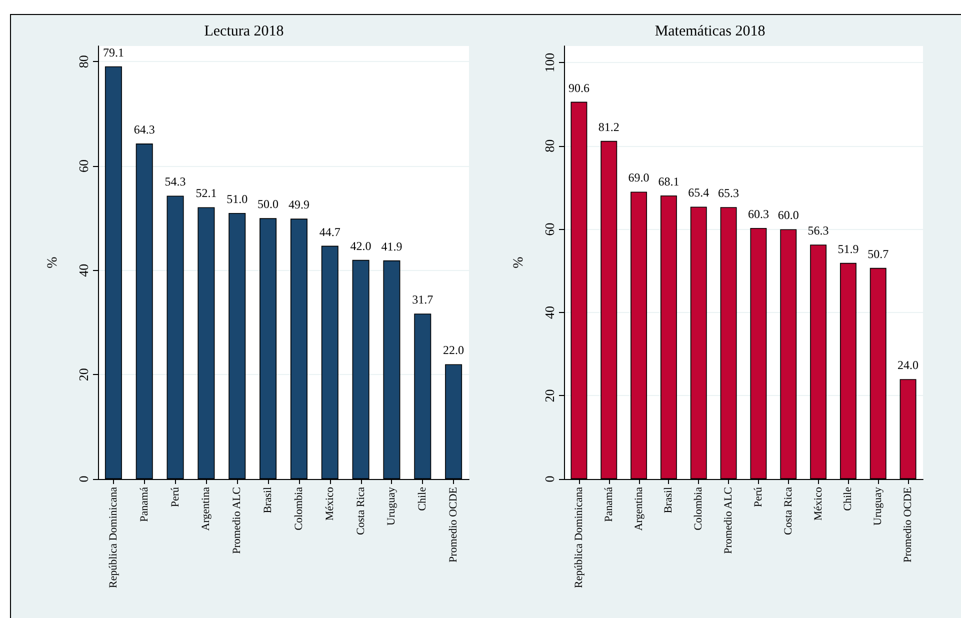  I want to click on data-label: 60.3, so click(758, 213).